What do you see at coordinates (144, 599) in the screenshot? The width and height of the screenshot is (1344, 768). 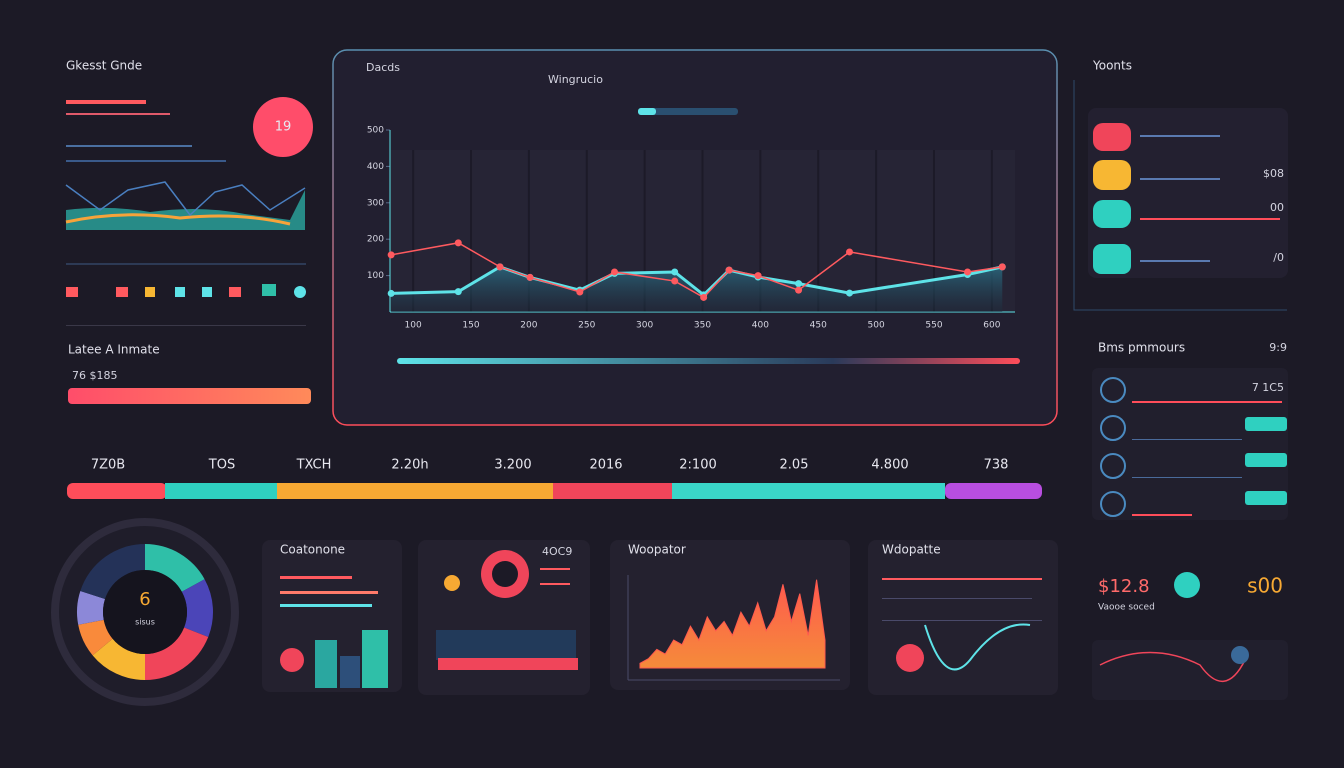 I see `donut-label: 6` at bounding box center [144, 599].